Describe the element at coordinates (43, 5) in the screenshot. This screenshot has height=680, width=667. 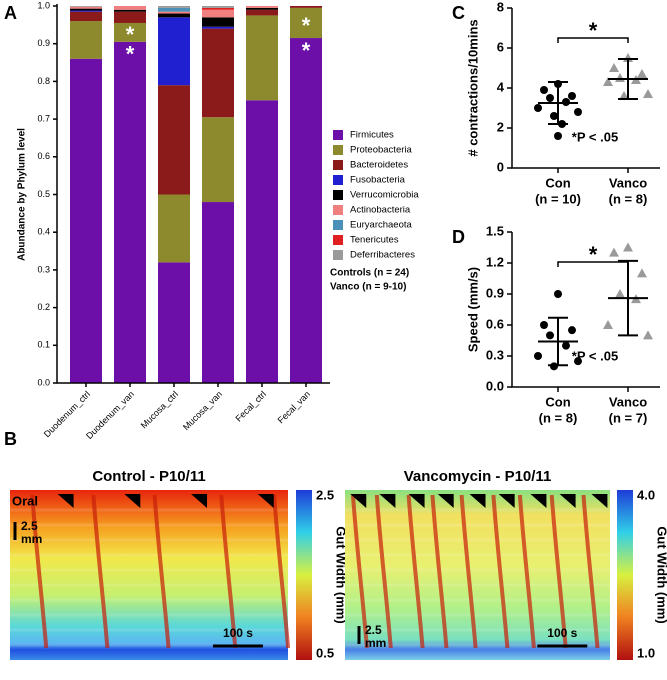
I see `y-tick-label: 1.0` at that location.